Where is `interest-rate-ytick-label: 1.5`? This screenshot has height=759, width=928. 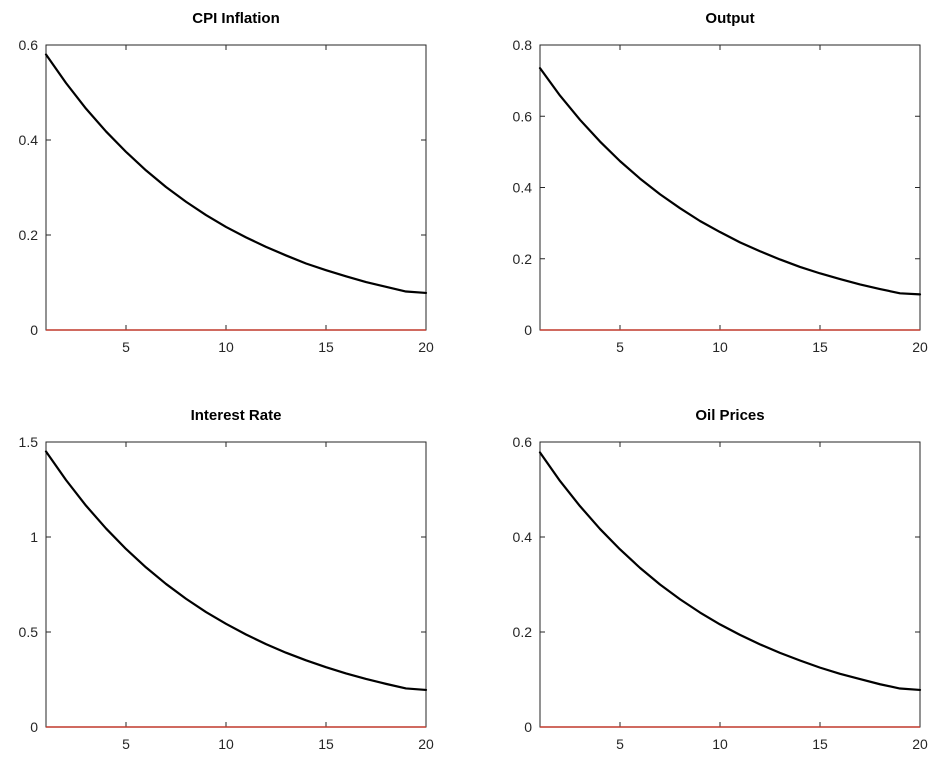
interest-rate-ytick-label: 1.5 is located at coordinates (29, 442).